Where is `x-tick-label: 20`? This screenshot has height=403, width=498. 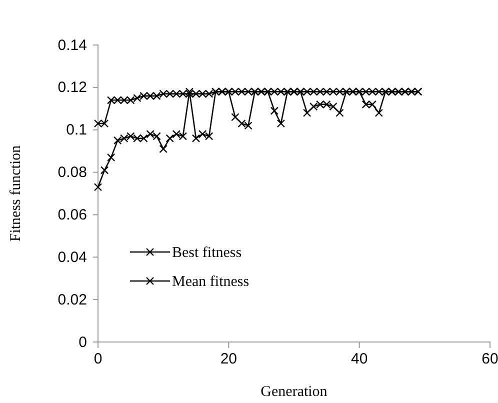 x-tick-label: 20 is located at coordinates (229, 359).